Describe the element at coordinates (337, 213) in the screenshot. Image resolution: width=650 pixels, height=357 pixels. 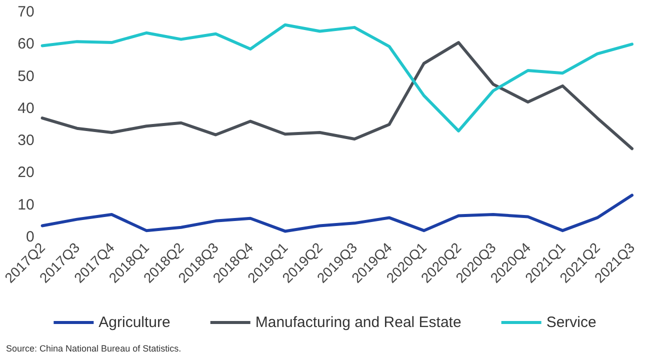
I see `line-series` at that location.